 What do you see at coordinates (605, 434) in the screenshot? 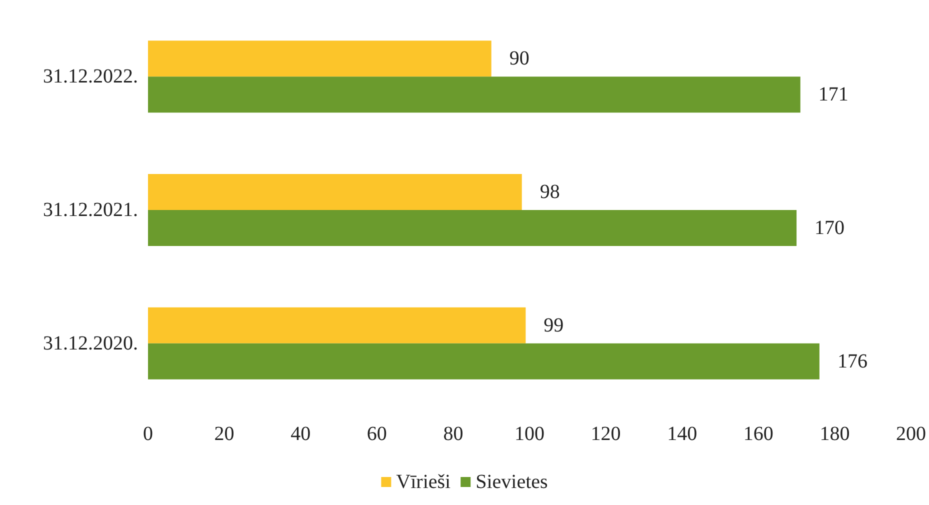
I see `x-tick-label: 120` at bounding box center [605, 434].